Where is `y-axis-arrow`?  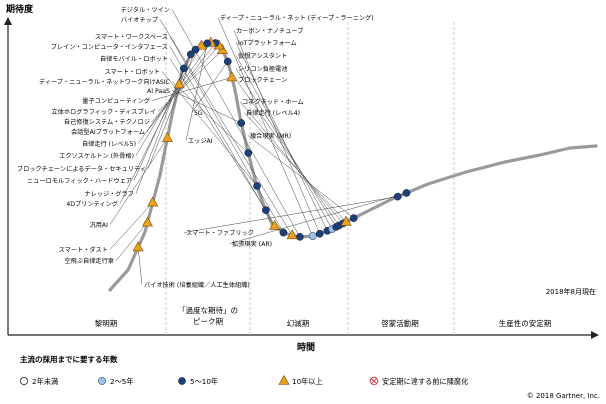 y-axis-arrow is located at coordinates (8, 21).